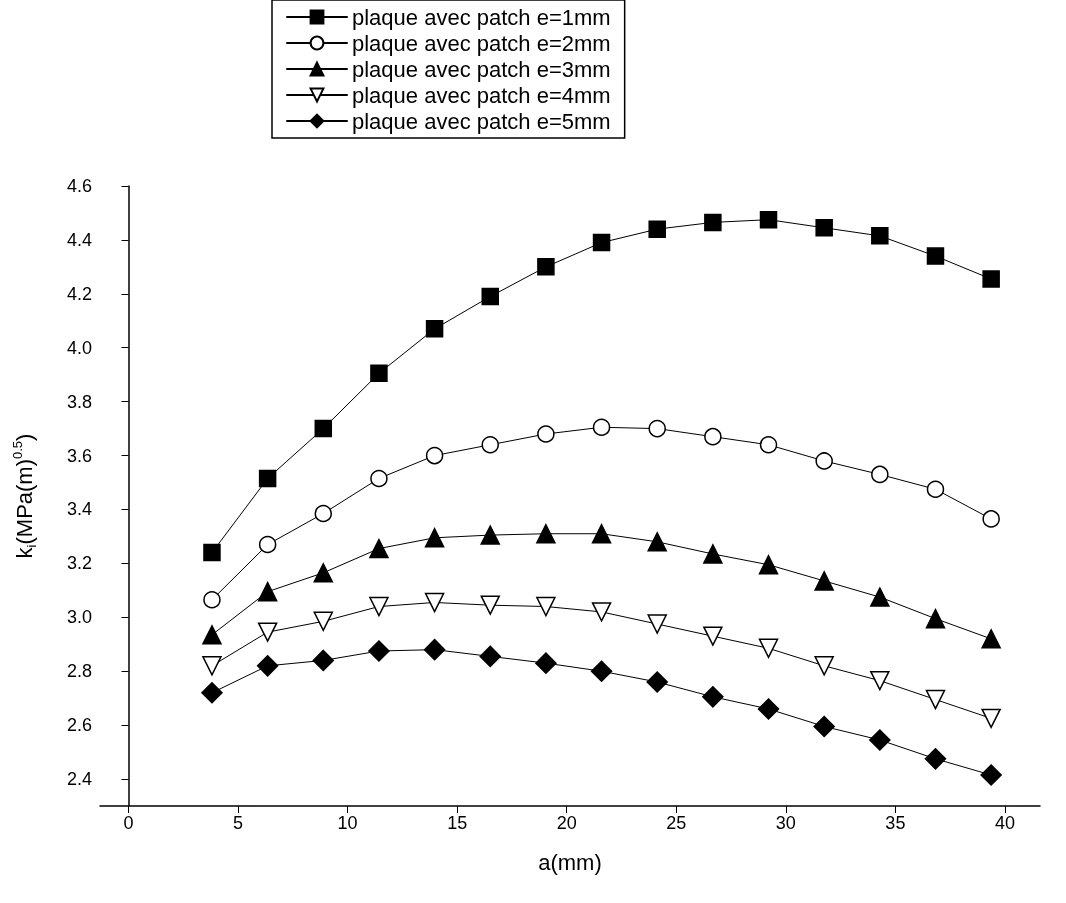 The height and width of the screenshot is (903, 1066). What do you see at coordinates (570, 862) in the screenshot?
I see `x-axis-title: a(mm)` at bounding box center [570, 862].